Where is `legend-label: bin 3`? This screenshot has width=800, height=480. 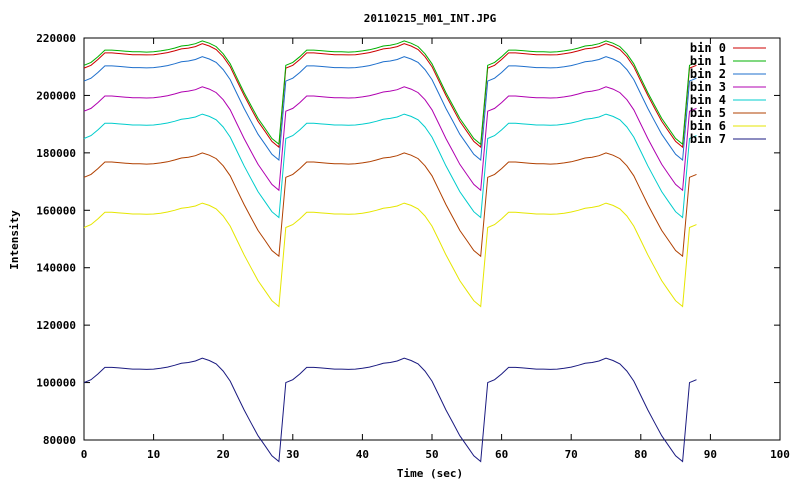
legend-label: bin 3 is located at coordinates (708, 87).